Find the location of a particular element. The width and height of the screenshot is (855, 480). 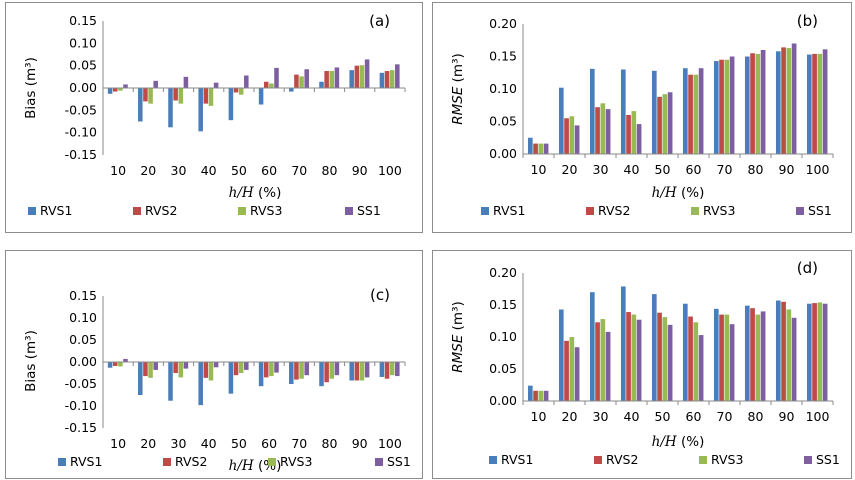

legend-swatch-rvs1 is located at coordinates (32, 211).